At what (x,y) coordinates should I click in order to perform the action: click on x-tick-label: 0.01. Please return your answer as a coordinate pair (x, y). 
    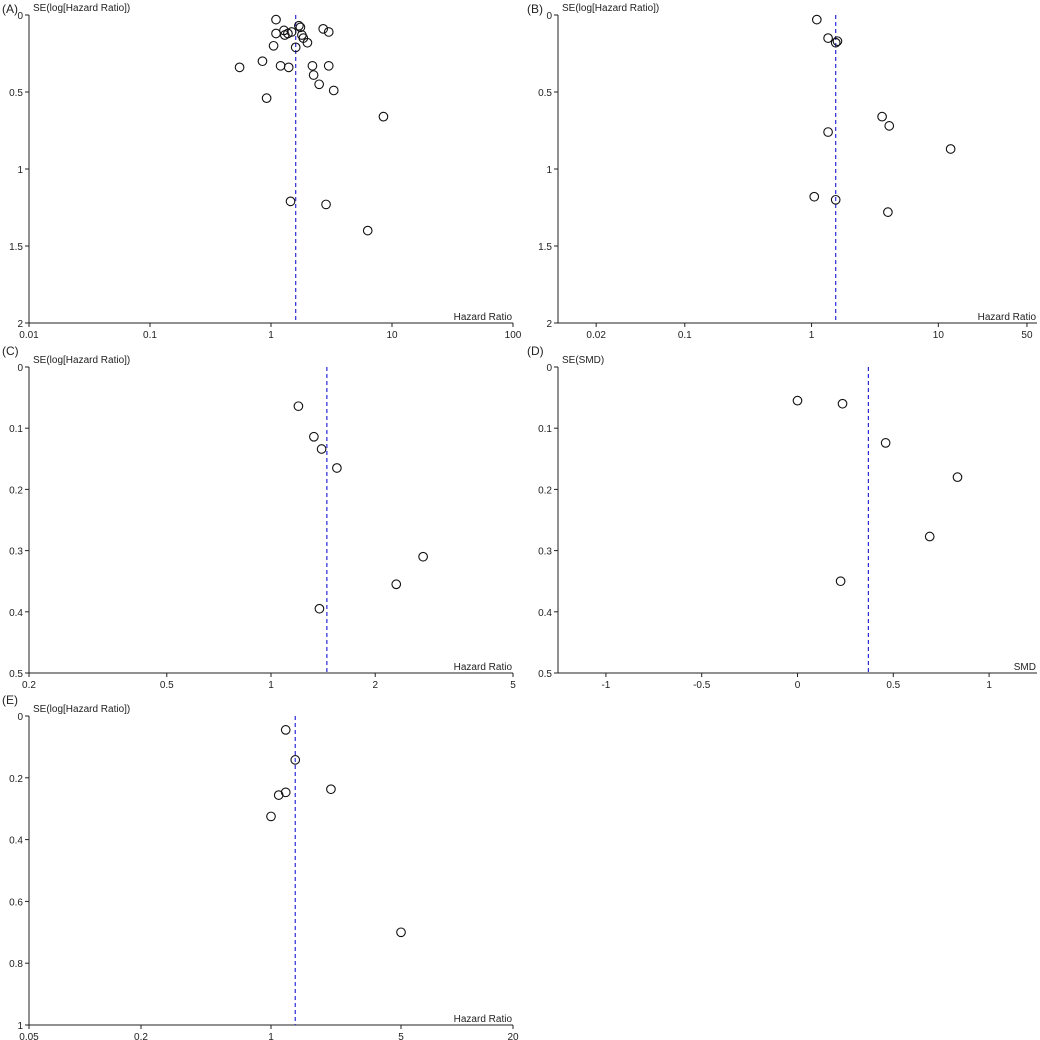
    Looking at the image, I should click on (29, 335).